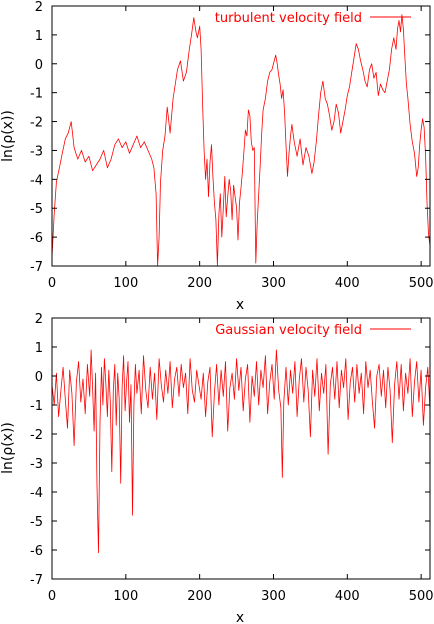  Describe the element at coordinates (240, 305) in the screenshot. I see `xlabel-turbulent: x` at that location.